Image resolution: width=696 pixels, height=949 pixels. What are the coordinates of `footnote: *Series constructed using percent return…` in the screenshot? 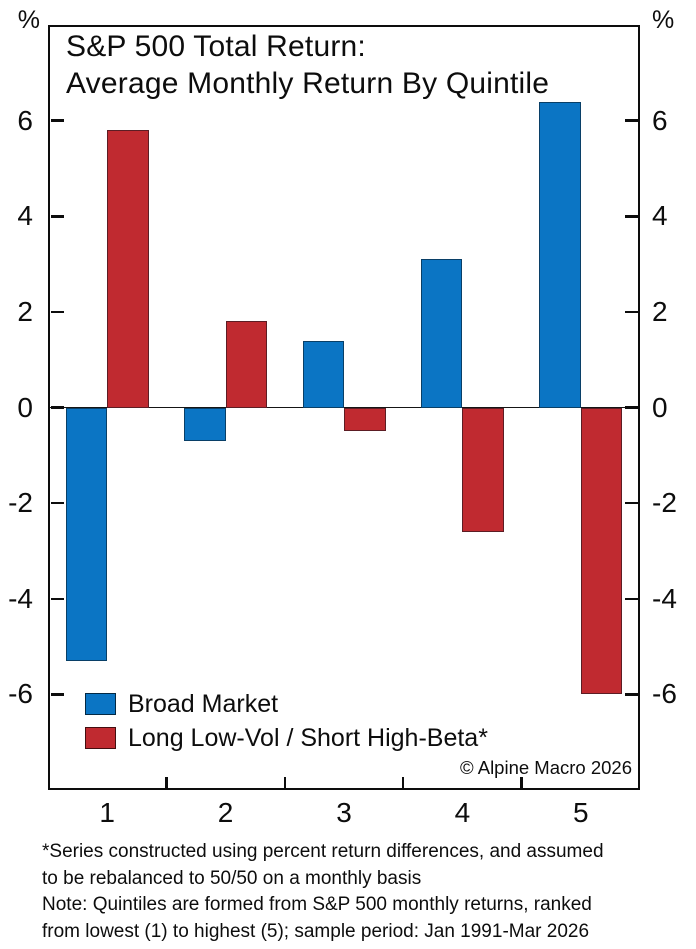 It's located at (367, 892).